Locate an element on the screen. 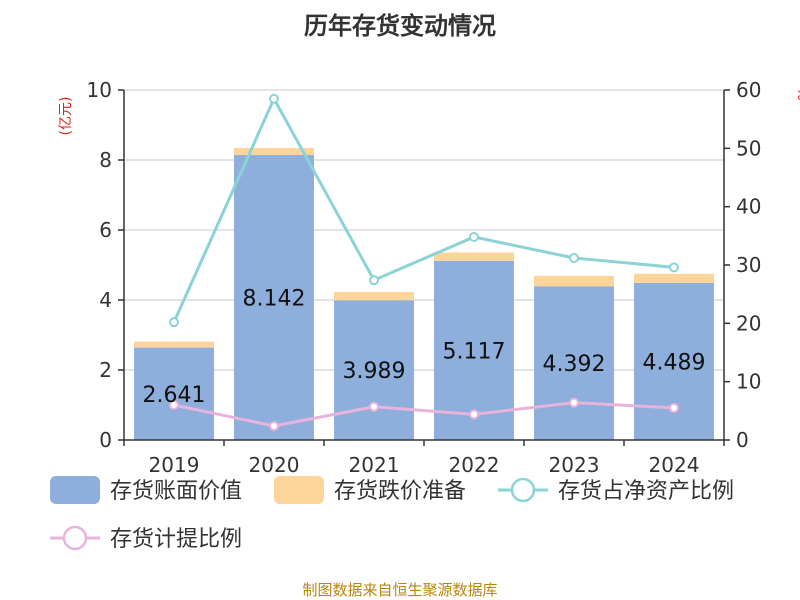 The image size is (800, 600). bar-value-label: 3.989 is located at coordinates (374, 371).